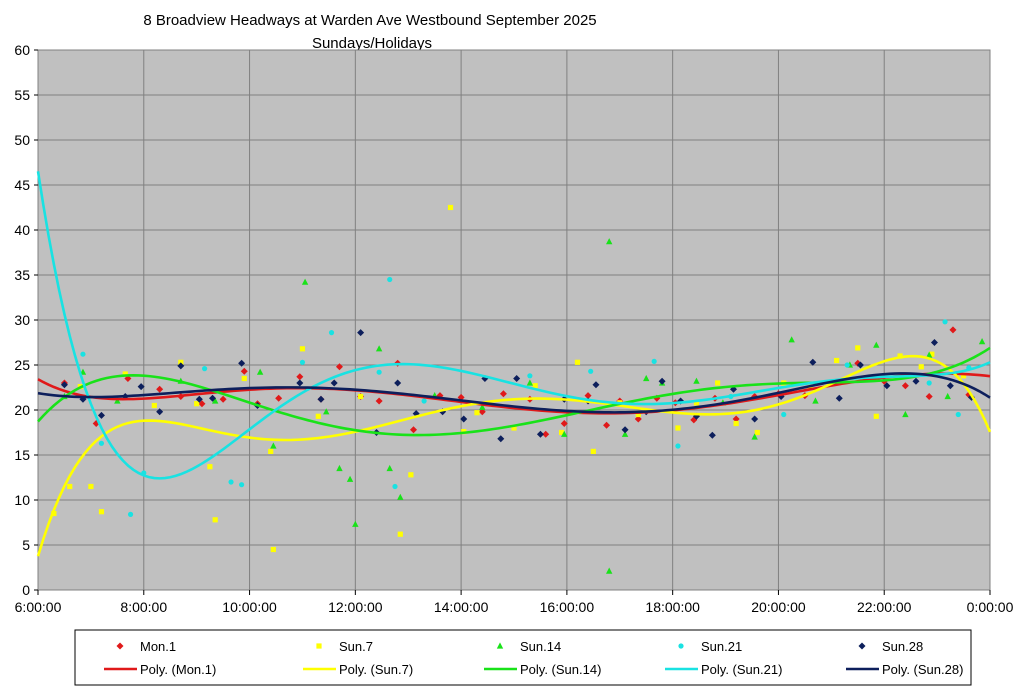  I want to click on legend-label: Mon.1, so click(158, 646).